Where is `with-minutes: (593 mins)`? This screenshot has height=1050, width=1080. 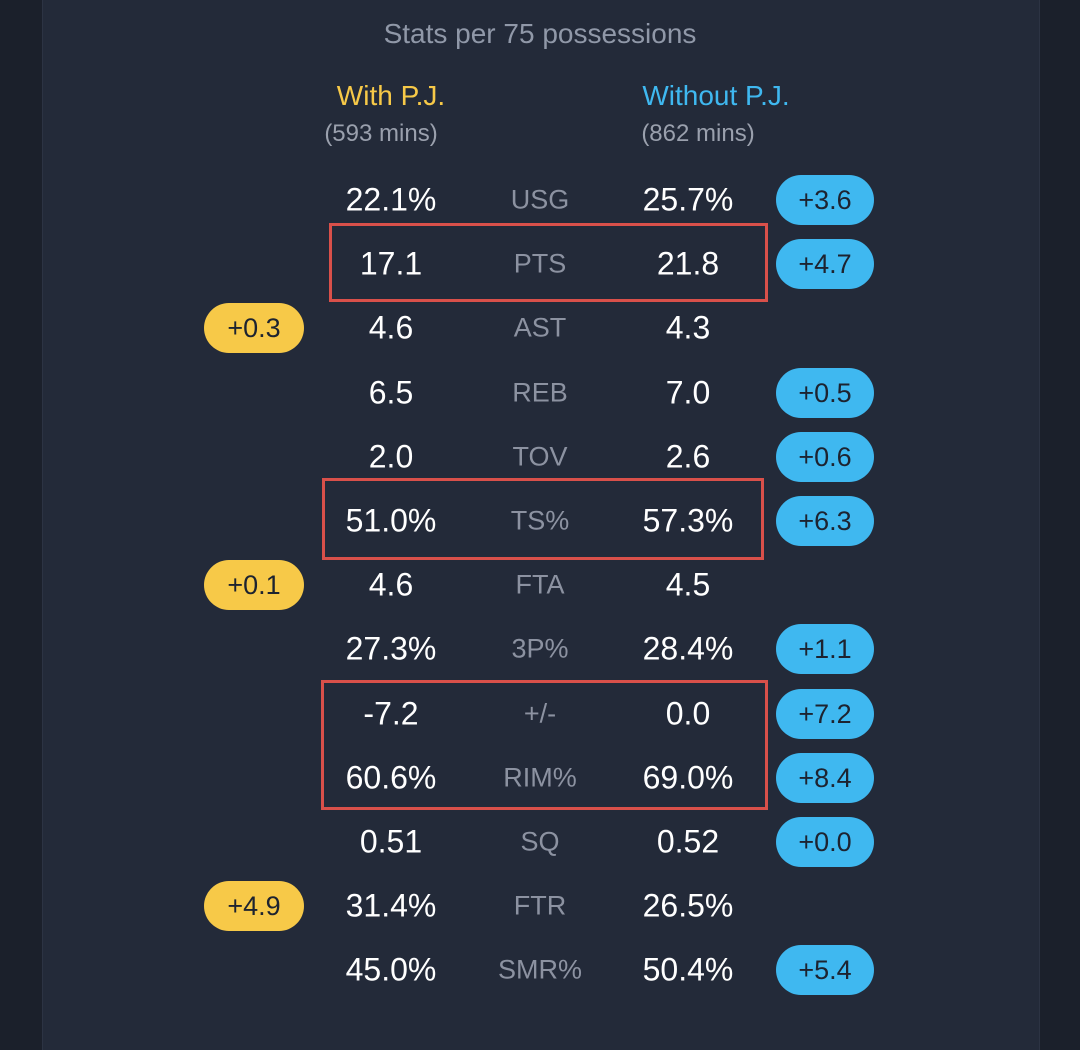
with-minutes: (593 mins) is located at coordinates (381, 133).